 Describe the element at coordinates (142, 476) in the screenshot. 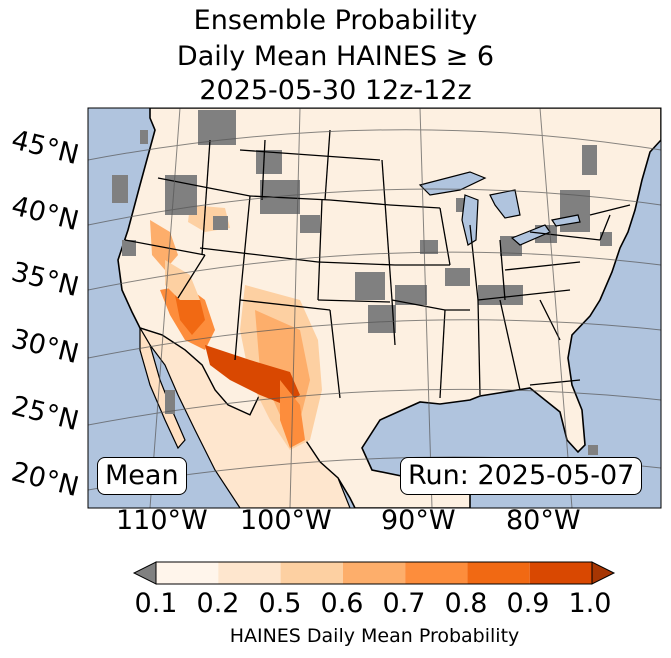

I see `mean-label-box: Mean` at that location.